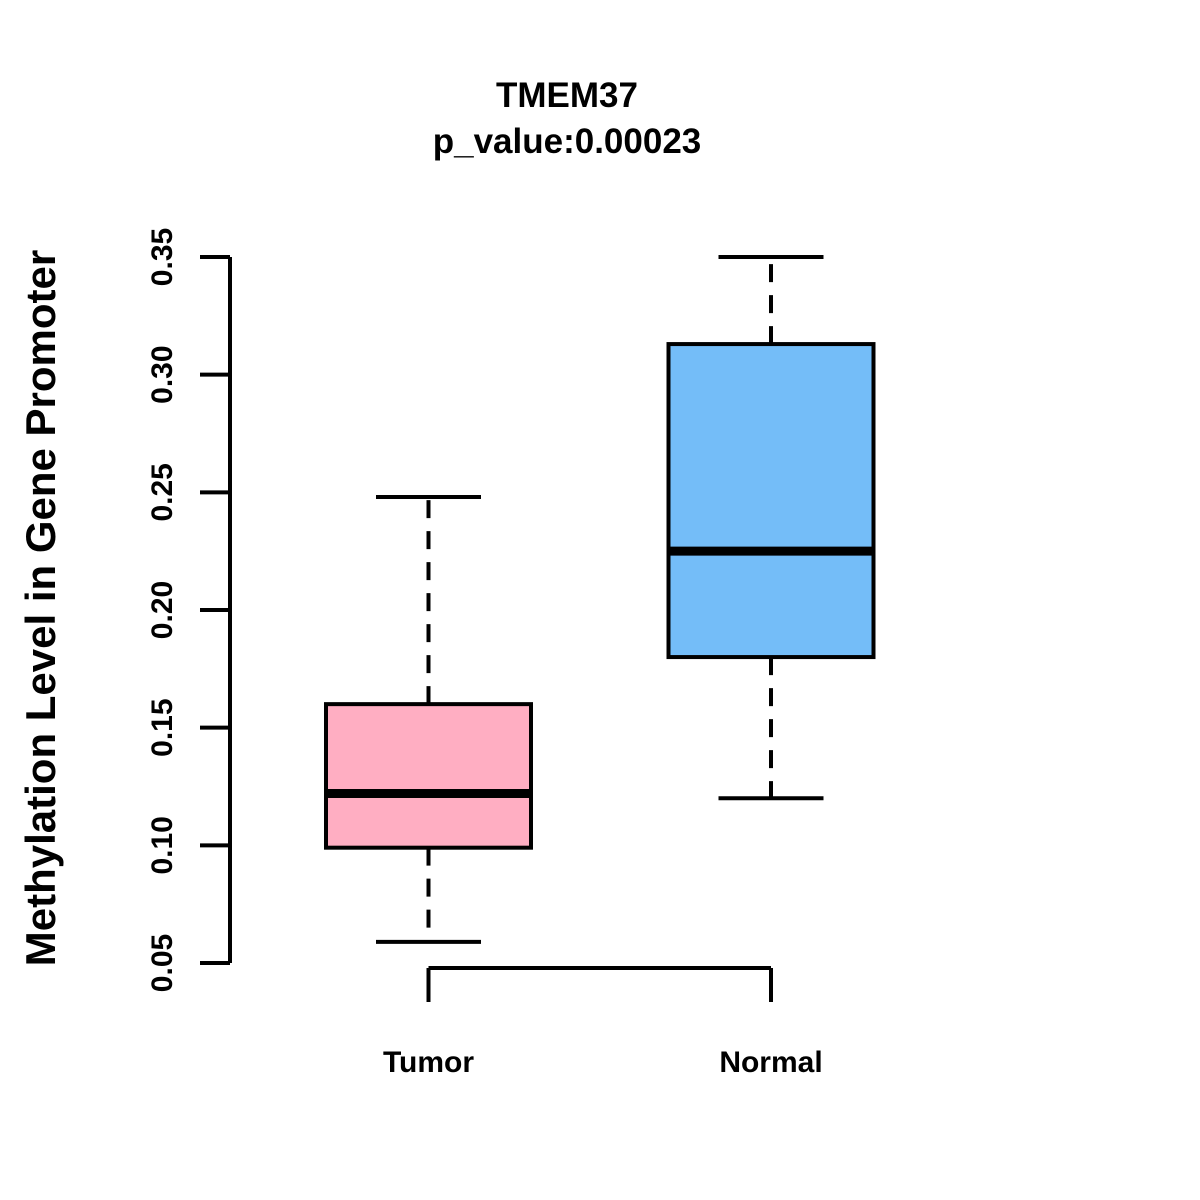 The image size is (1200, 1200). What do you see at coordinates (162, 374) in the screenshot?
I see `y-tick-label: 0.30` at bounding box center [162, 374].